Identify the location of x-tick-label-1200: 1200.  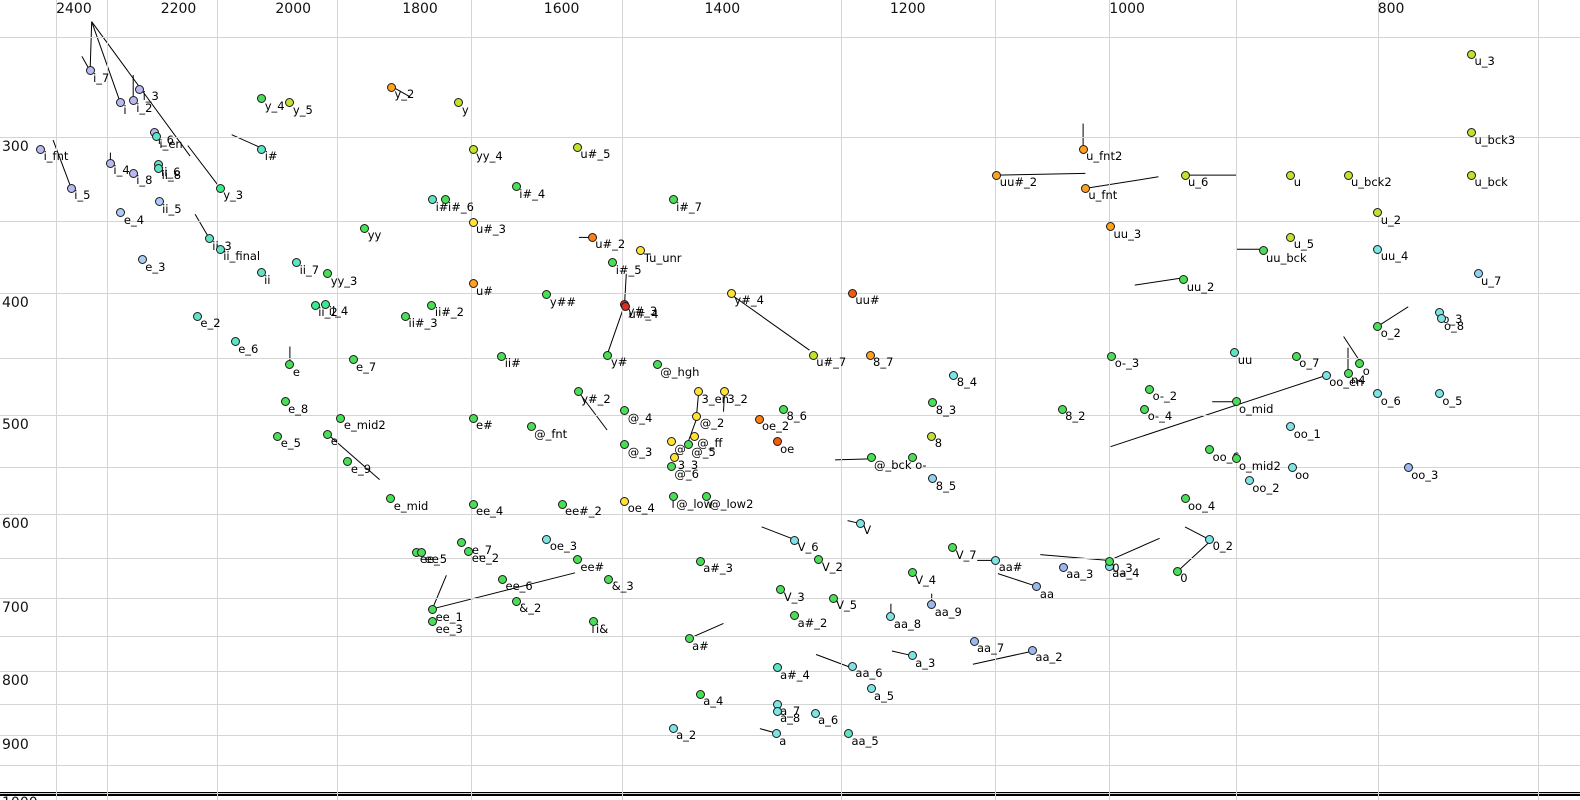
(907, 9).